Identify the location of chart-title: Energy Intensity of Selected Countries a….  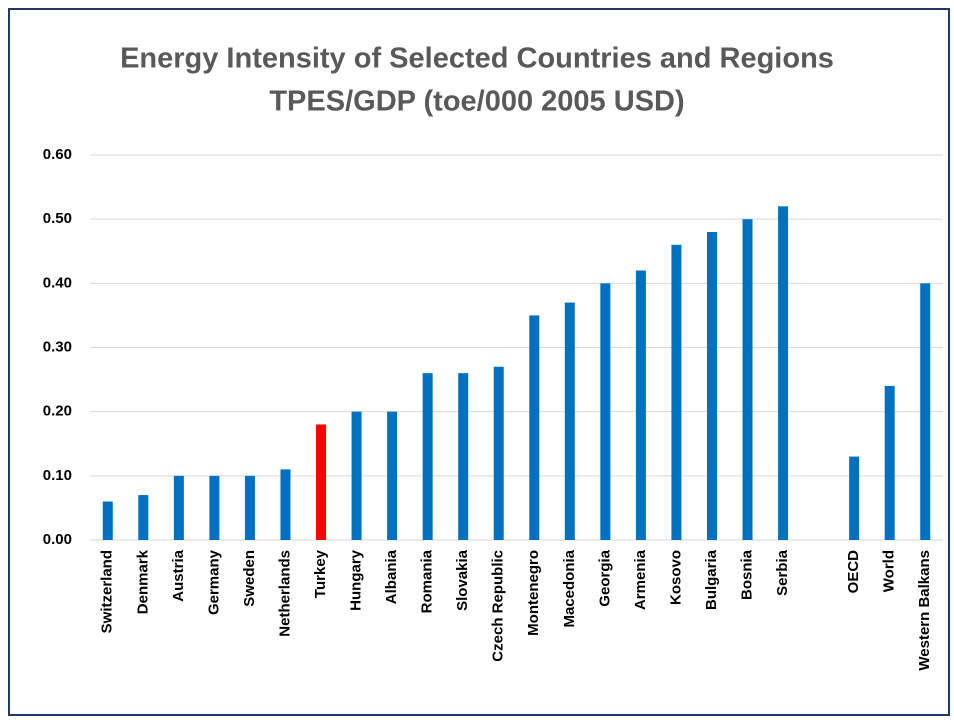
(477, 59).